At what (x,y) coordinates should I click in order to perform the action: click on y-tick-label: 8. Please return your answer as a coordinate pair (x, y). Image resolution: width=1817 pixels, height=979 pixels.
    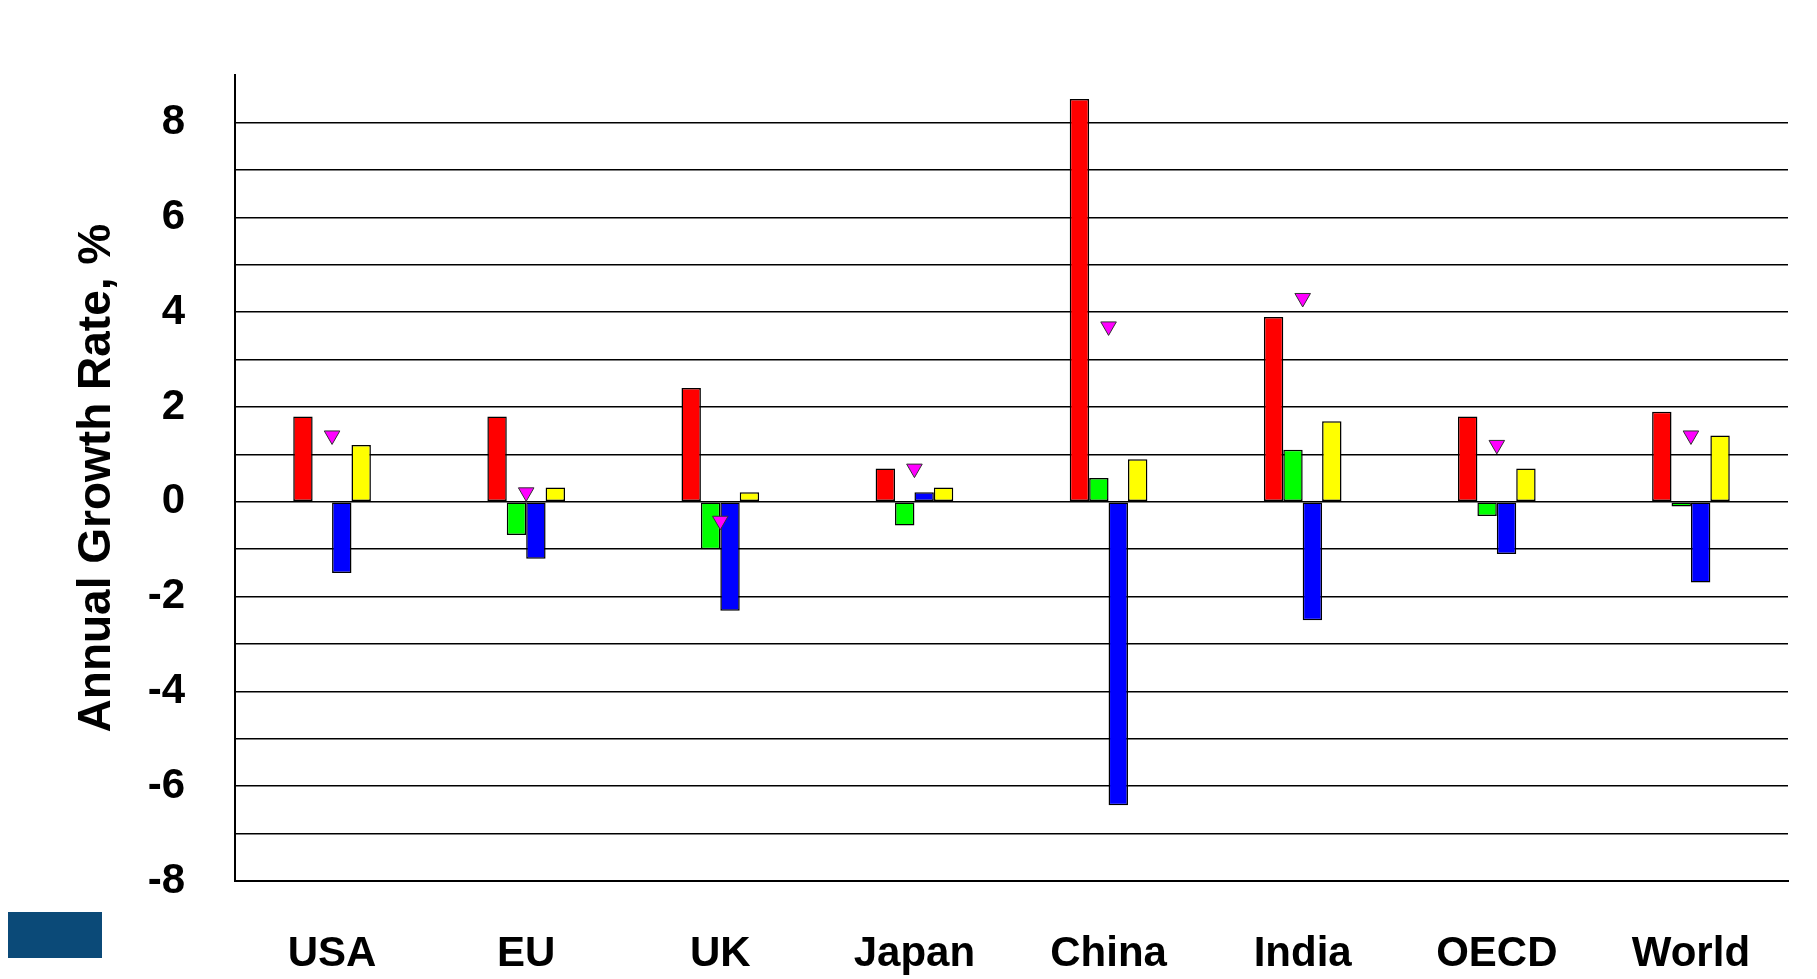
    Looking at the image, I should click on (173, 120).